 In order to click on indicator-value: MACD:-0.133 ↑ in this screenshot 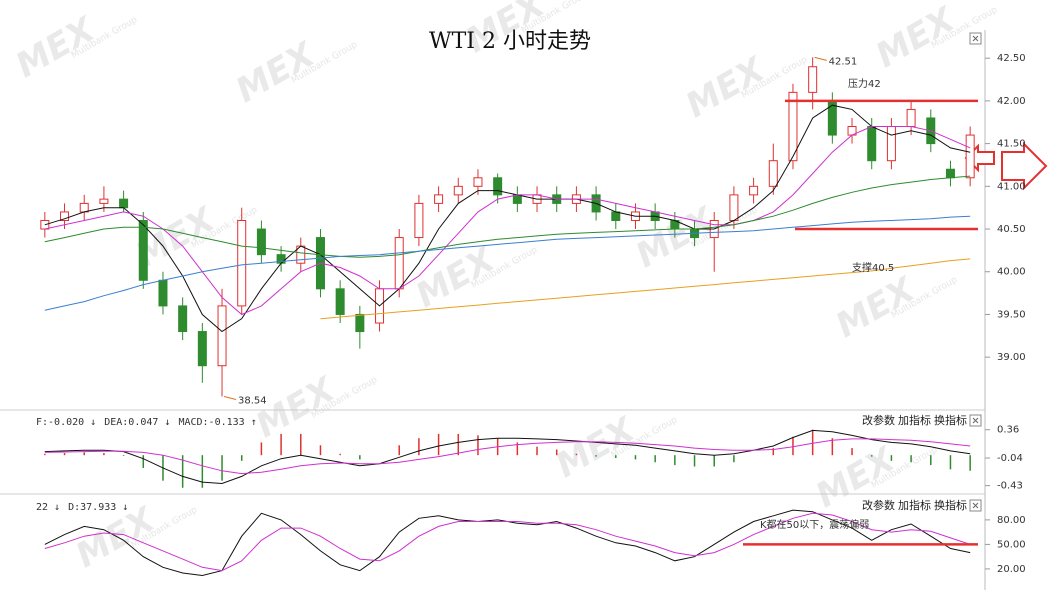, I will do `click(217, 422)`.